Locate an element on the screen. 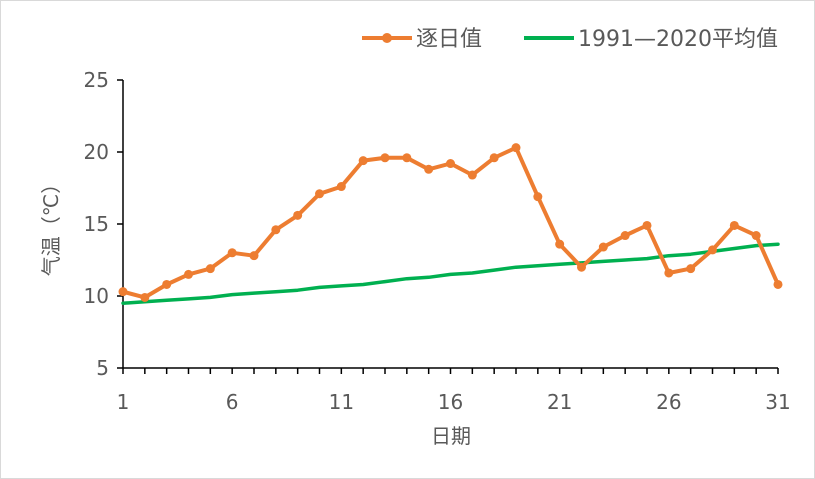 This screenshot has width=815, height=479. x-axis-title: 日期 is located at coordinates (451, 436).